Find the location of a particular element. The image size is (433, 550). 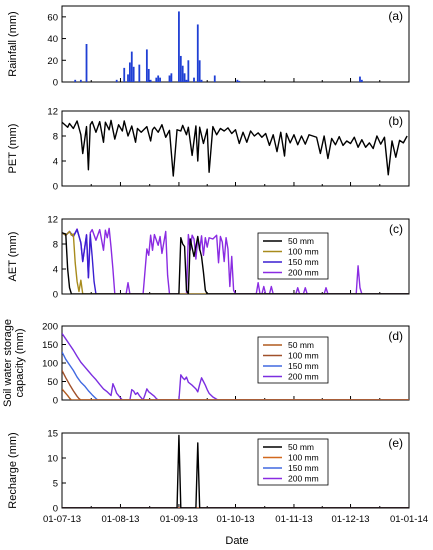

x-tick-label: 01-09-13 is located at coordinates (179, 519).